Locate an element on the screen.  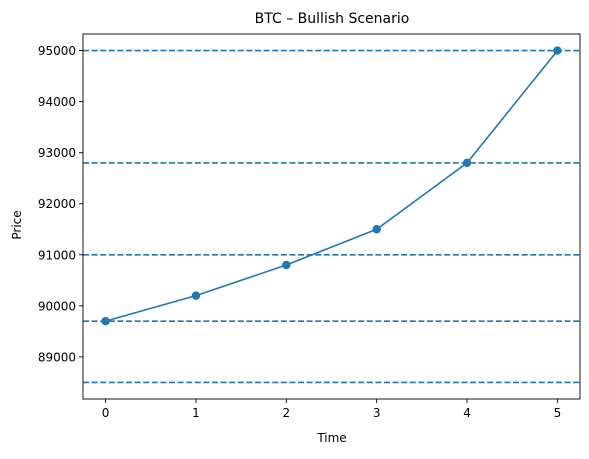
x-tick-label-3: 3 is located at coordinates (377, 413).